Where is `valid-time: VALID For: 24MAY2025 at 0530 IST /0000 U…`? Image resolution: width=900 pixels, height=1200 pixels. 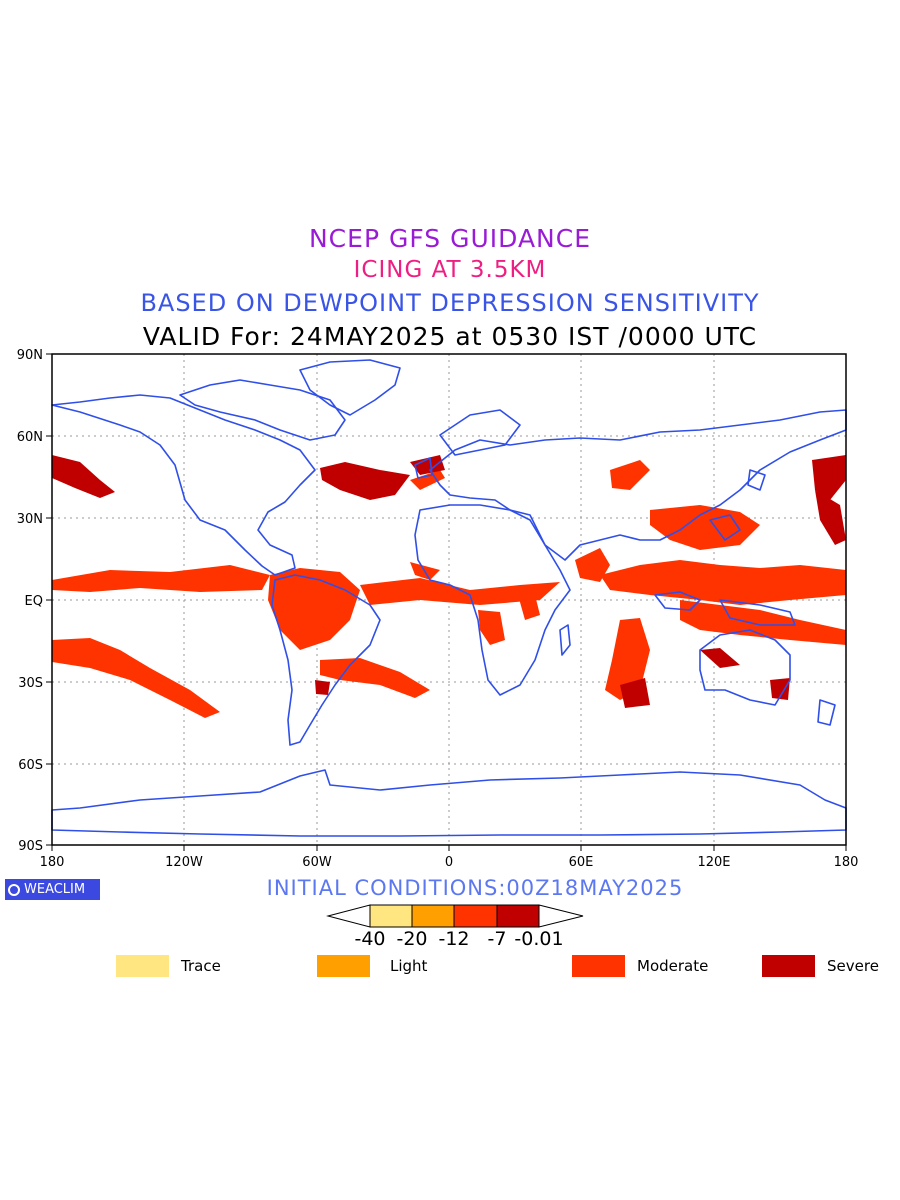 valid-time: VALID For: 24MAY2025 at 0530 IST /0000 U… is located at coordinates (450, 336).